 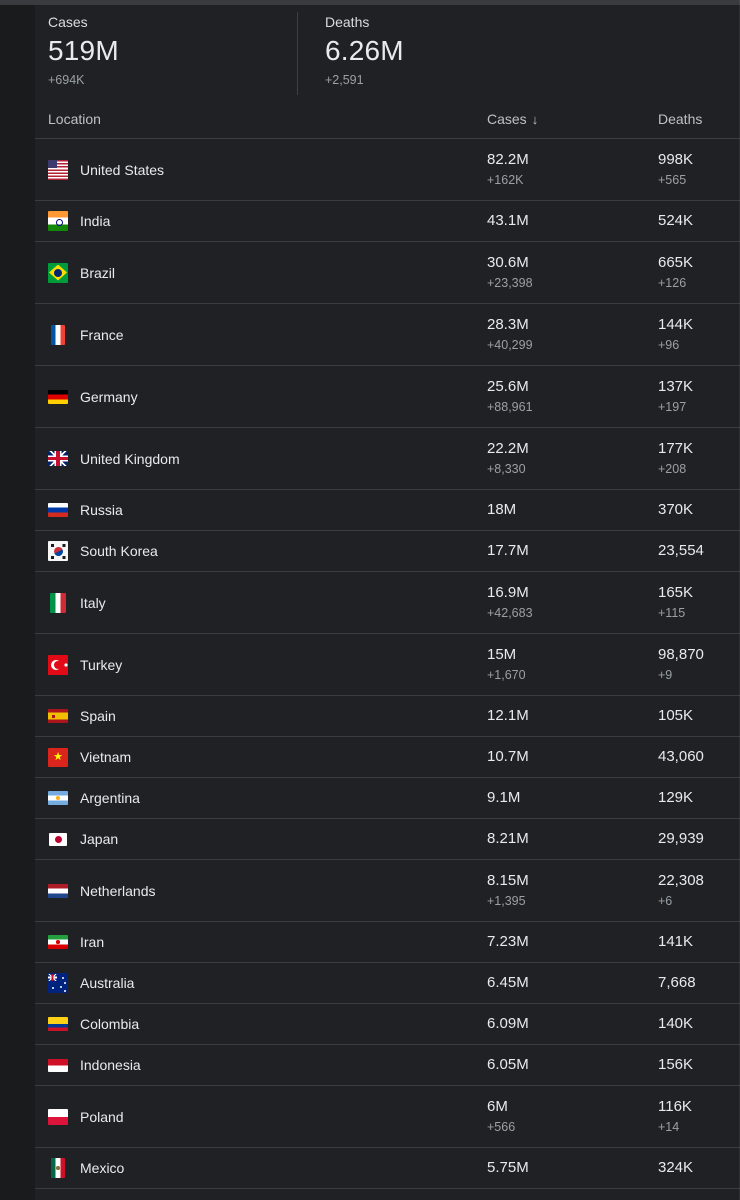 What do you see at coordinates (676, 797) in the screenshot?
I see `deaths-value: 129K` at bounding box center [676, 797].